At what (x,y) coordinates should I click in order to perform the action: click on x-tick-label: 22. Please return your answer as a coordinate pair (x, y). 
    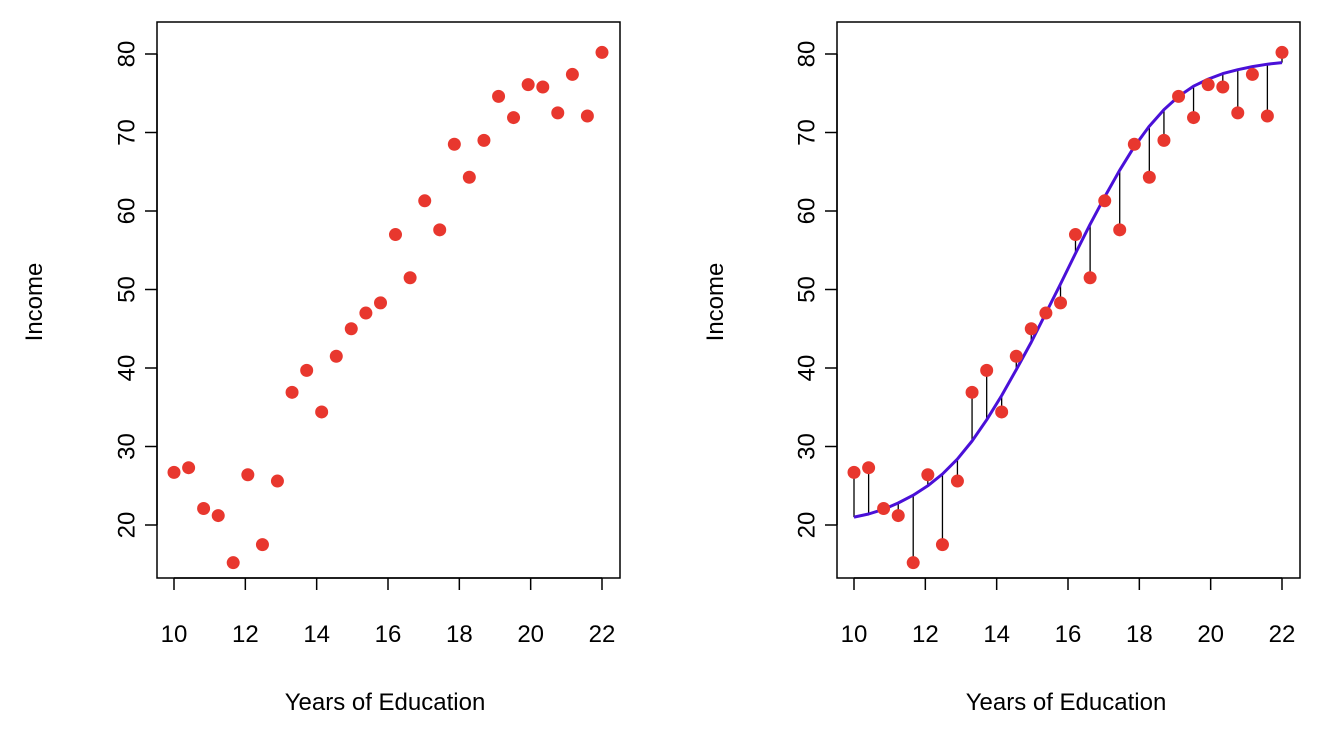
    Looking at the image, I should click on (602, 634).